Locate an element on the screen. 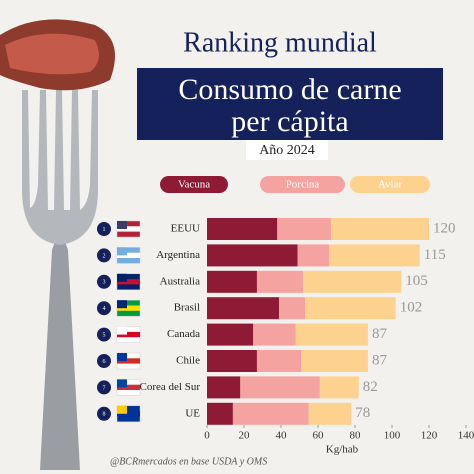 Image resolution: width=474 pixels, height=474 pixels. rank-label: 5 is located at coordinates (104, 335).